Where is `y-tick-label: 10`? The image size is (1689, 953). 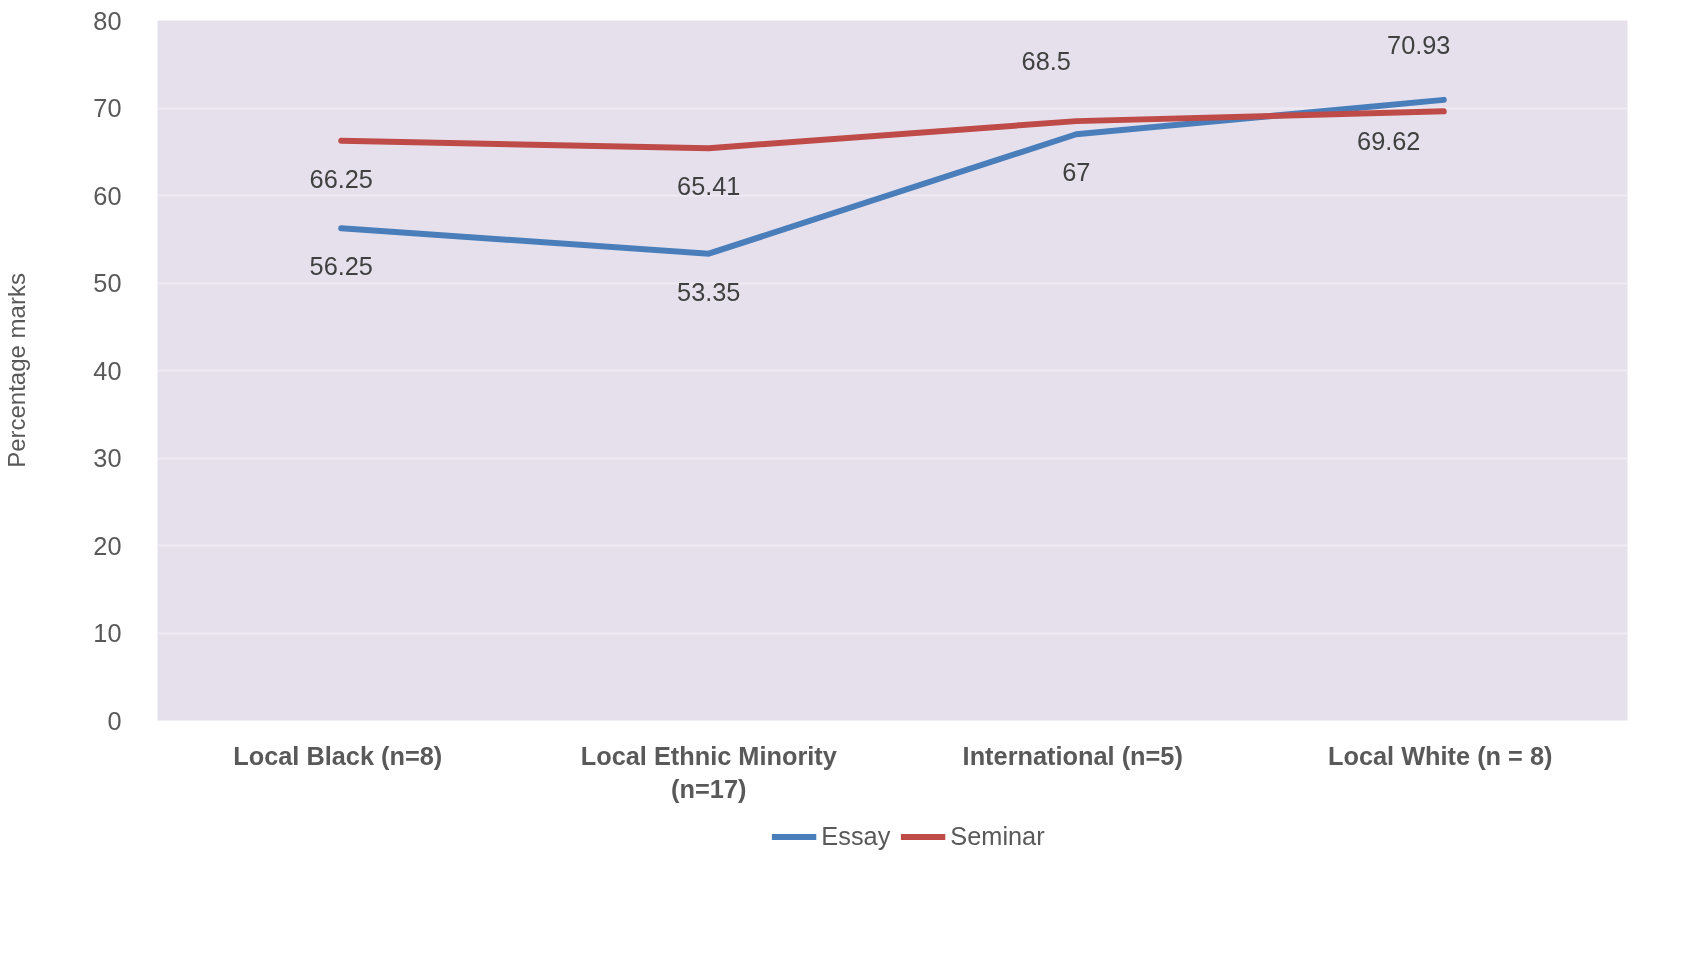
y-tick-label: 10 is located at coordinates (107, 633).